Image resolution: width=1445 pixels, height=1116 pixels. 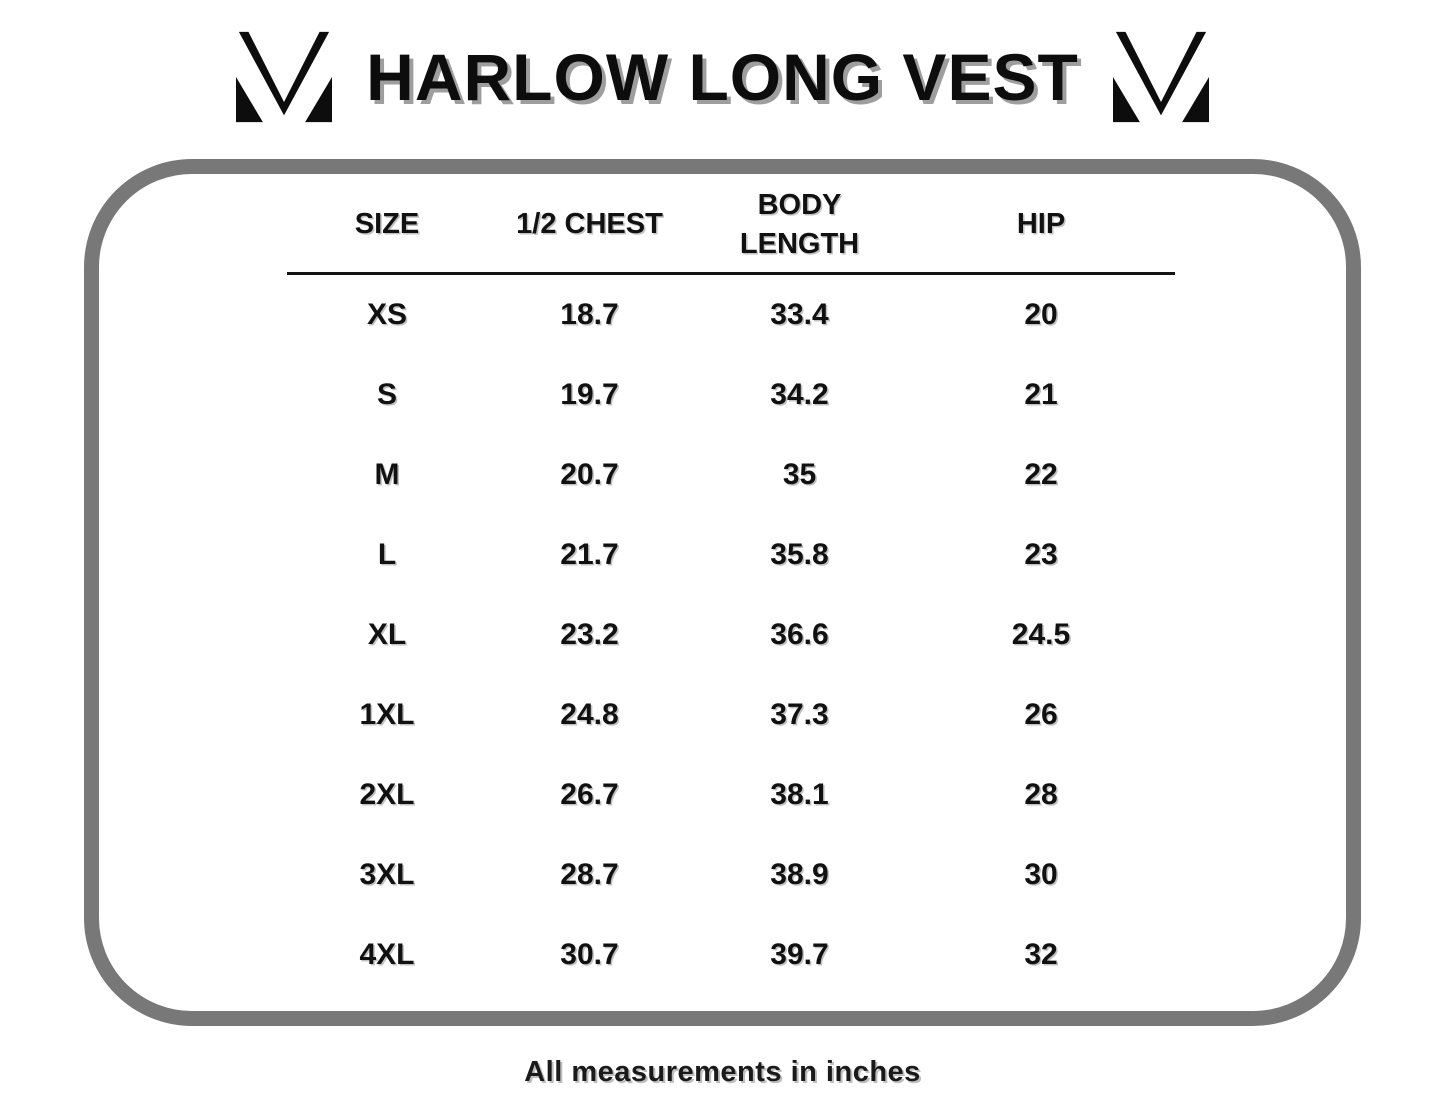 What do you see at coordinates (387, 714) in the screenshot?
I see `size-label: 1XL` at bounding box center [387, 714].